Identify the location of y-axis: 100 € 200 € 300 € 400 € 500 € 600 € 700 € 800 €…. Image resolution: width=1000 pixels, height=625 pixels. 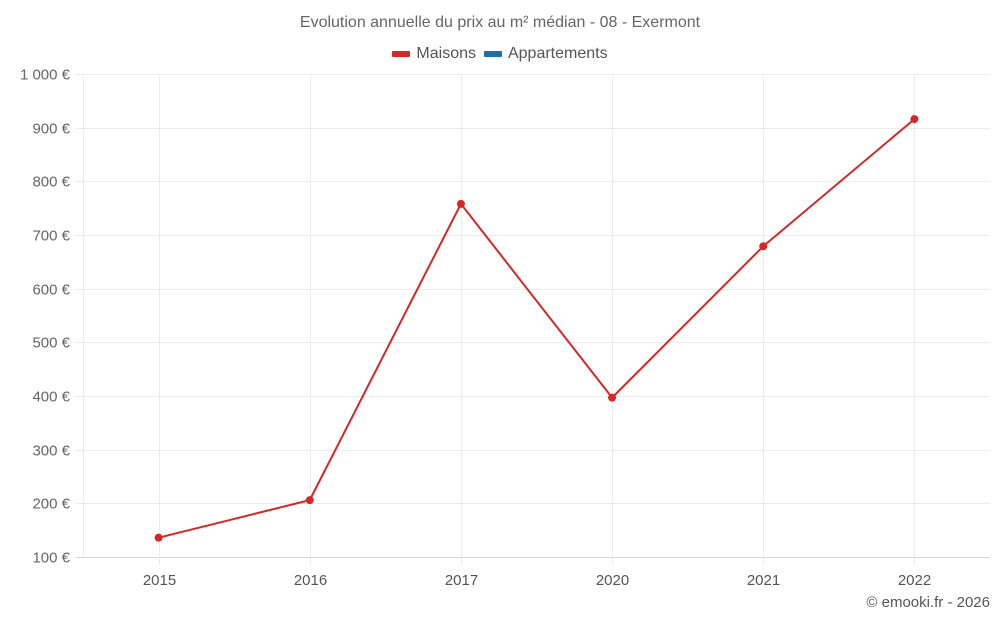
(45, 317).